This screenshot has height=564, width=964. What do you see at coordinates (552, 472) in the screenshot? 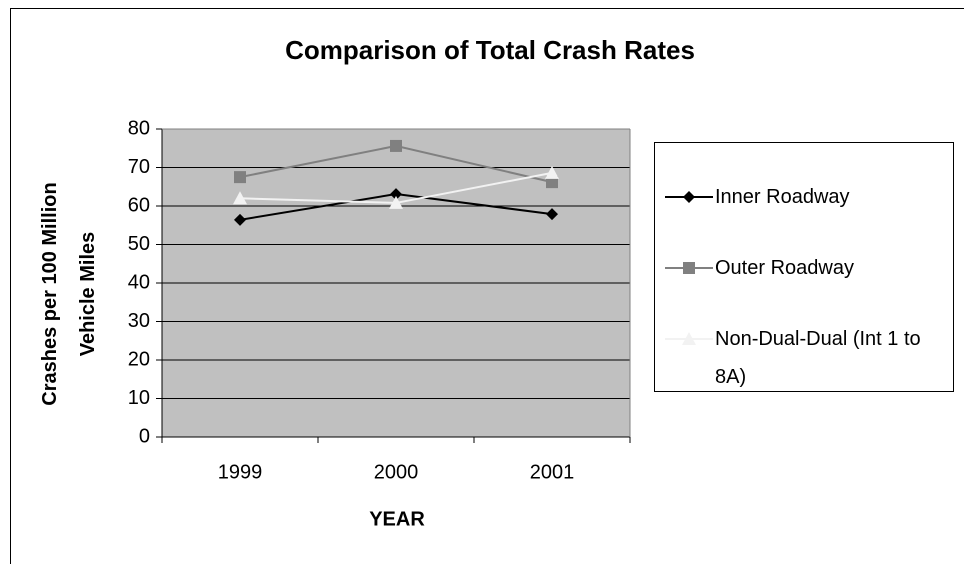
I see `x-tick-label: 2001` at bounding box center [552, 472].